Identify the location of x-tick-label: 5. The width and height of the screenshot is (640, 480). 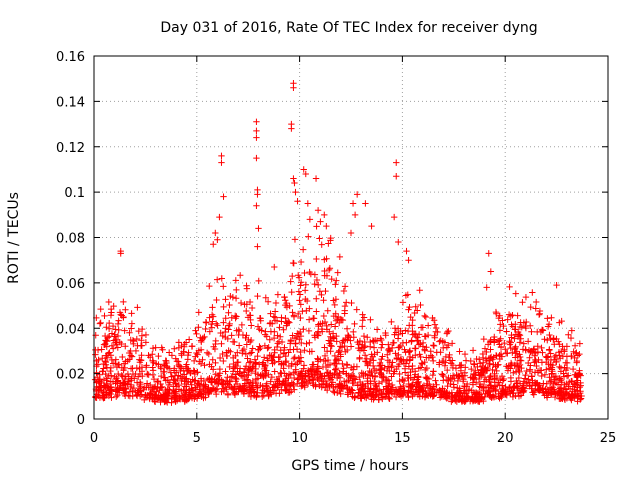
(197, 438).